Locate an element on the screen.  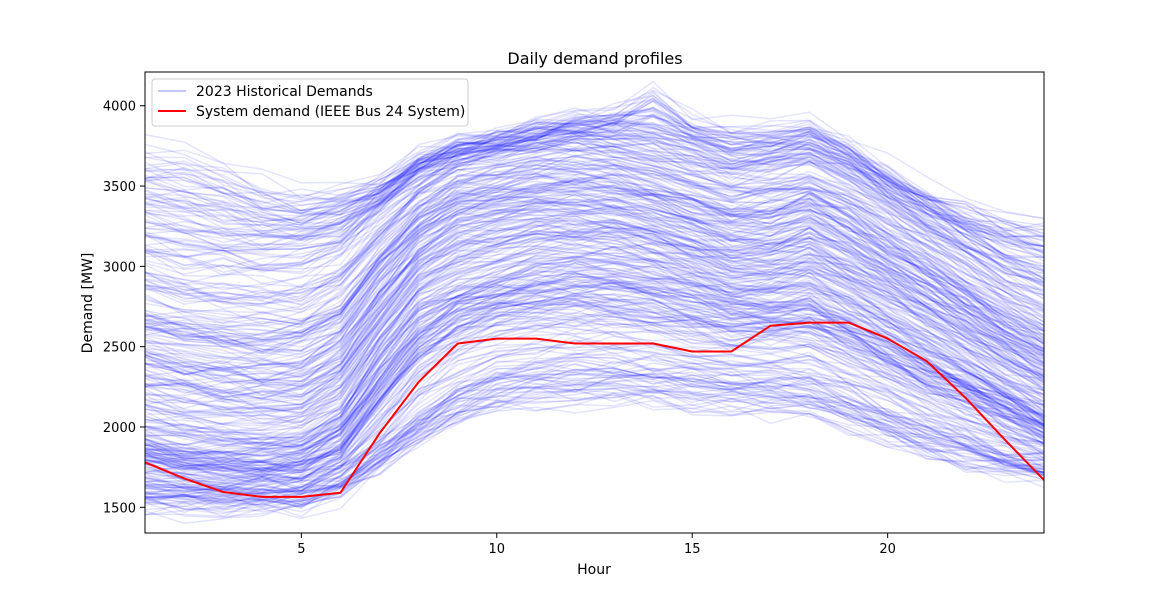
x-tick-label: 15 is located at coordinates (692, 549).